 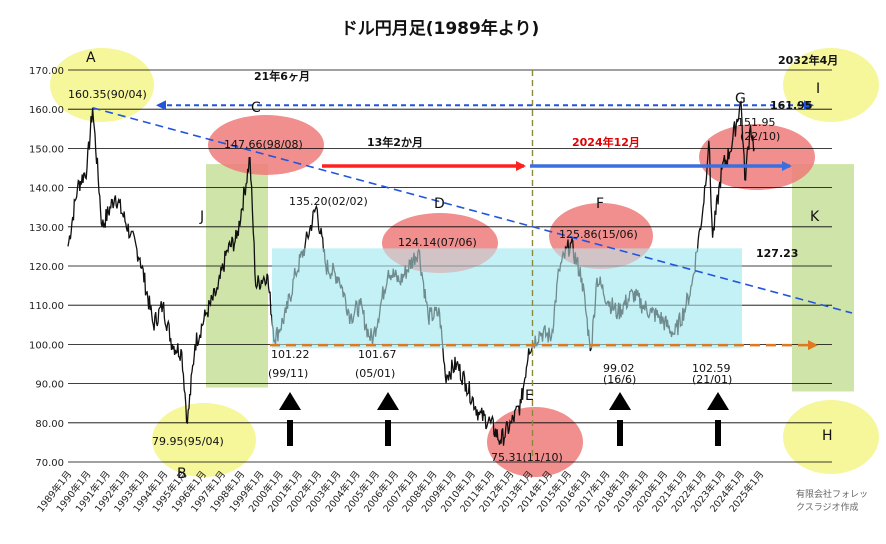 What do you see at coordinates (49, 424) in the screenshot?
I see `y-tick-label: 80.00` at bounding box center [49, 424].